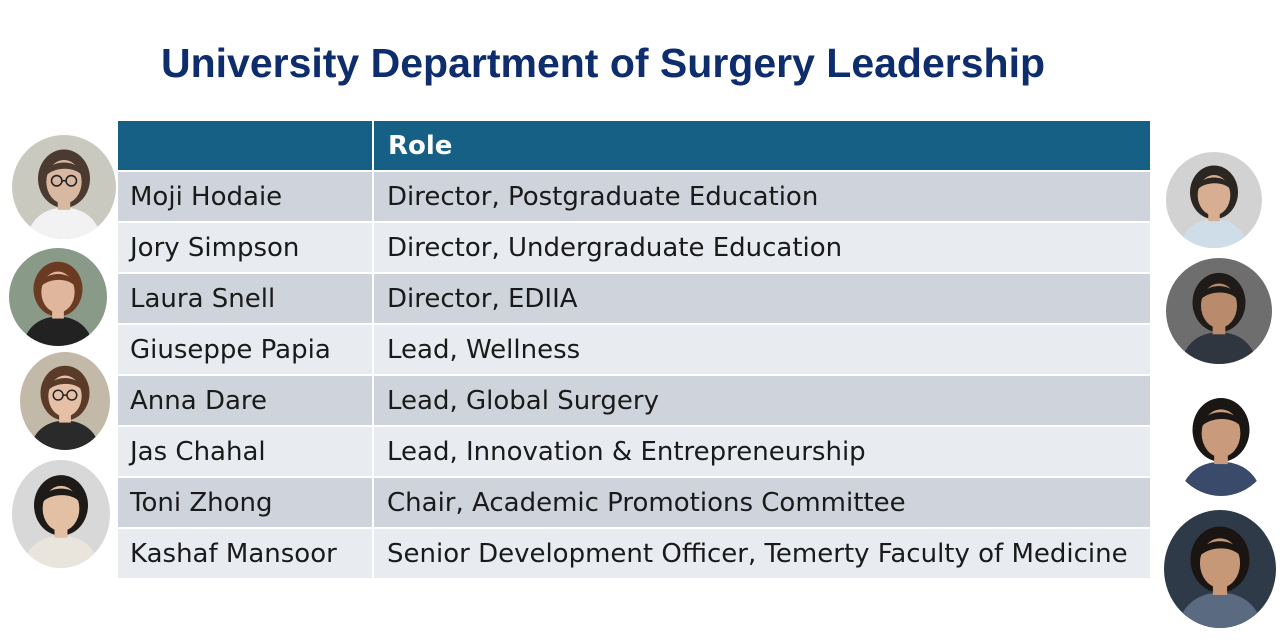 The width and height of the screenshot is (1280, 640). Describe the element at coordinates (761, 502) in the screenshot. I see `leader-role: Chair, Academic Promotions Committee` at that location.